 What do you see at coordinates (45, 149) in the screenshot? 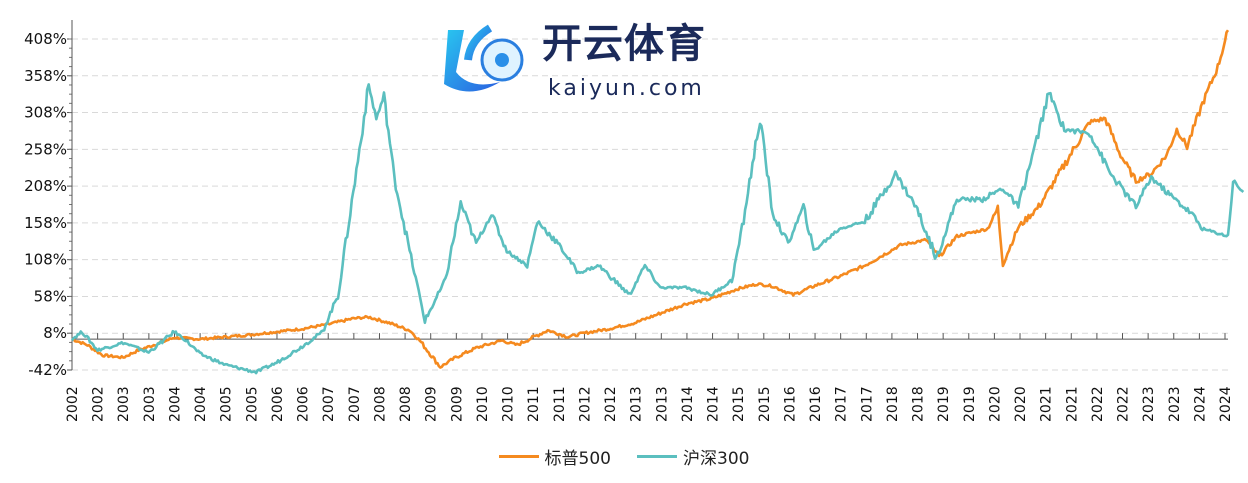
I see `y-tick-label: 258%` at bounding box center [45, 149].